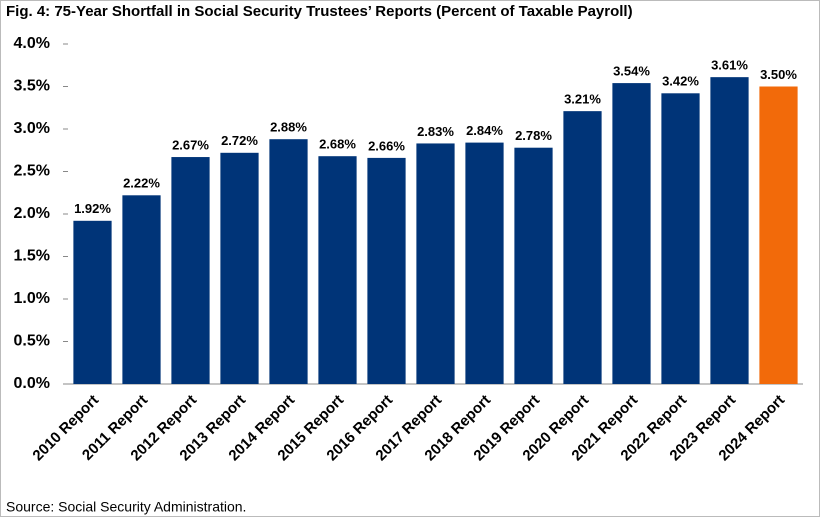 Image resolution: width=820 pixels, height=517 pixels. I want to click on y-tick-label: 3.5%, so click(32, 86).